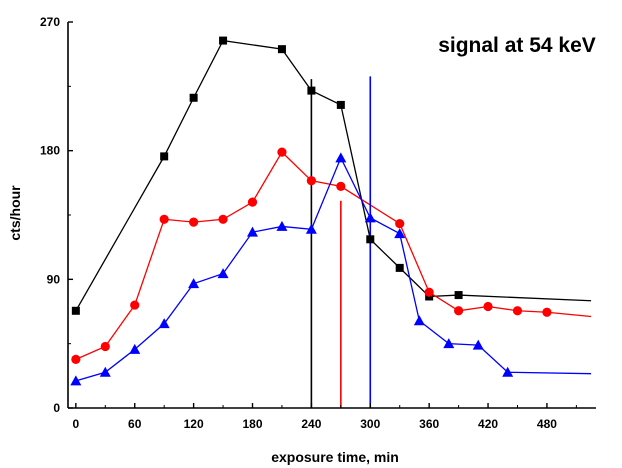  I want to click on chart-title: signal at 54 keV, so click(517, 45).